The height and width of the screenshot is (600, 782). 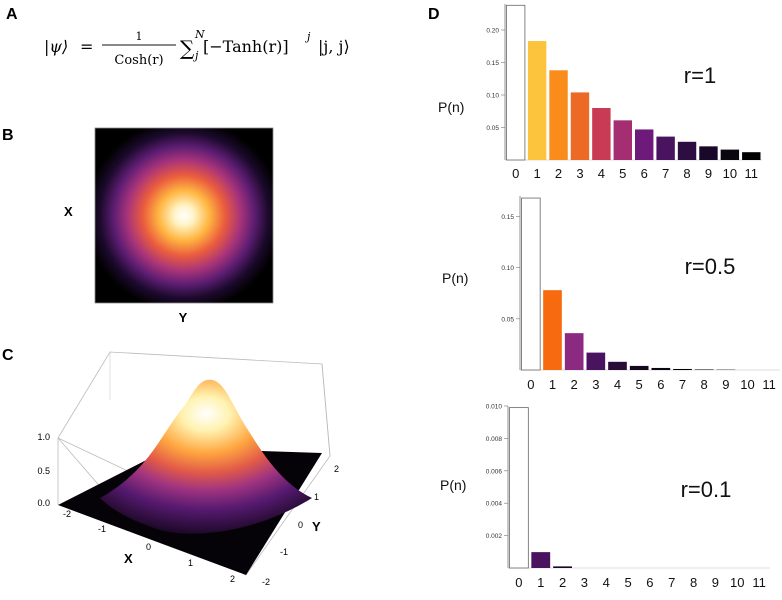 What do you see at coordinates (316, 526) in the screenshot?
I see `surface-plot-ylabel: Y` at bounding box center [316, 526].